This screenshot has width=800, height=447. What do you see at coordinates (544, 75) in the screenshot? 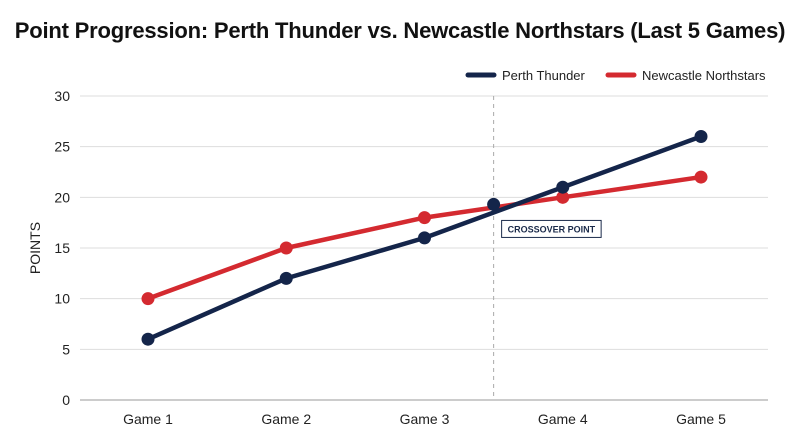
I see `legend-label-perth-thunder: Perth Thunder` at bounding box center [544, 75].